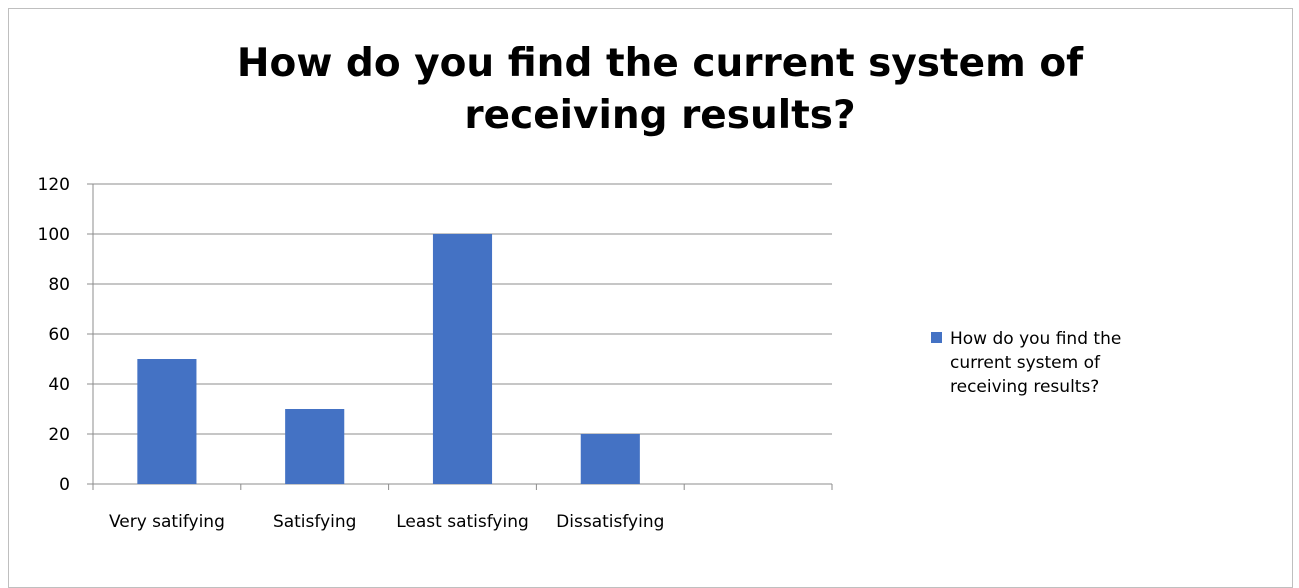 The height and width of the screenshot is (588, 1299). Describe the element at coordinates (54, 185) in the screenshot. I see `y-tick-label: 120` at that location.